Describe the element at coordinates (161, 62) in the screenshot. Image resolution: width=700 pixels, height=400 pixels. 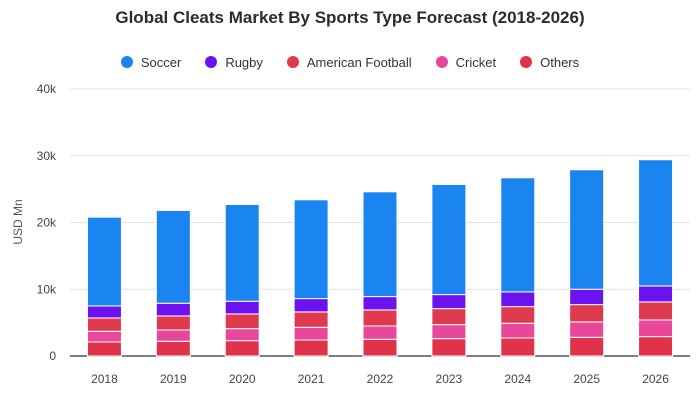
I see `legend-label-soccer: Soccer` at that location.